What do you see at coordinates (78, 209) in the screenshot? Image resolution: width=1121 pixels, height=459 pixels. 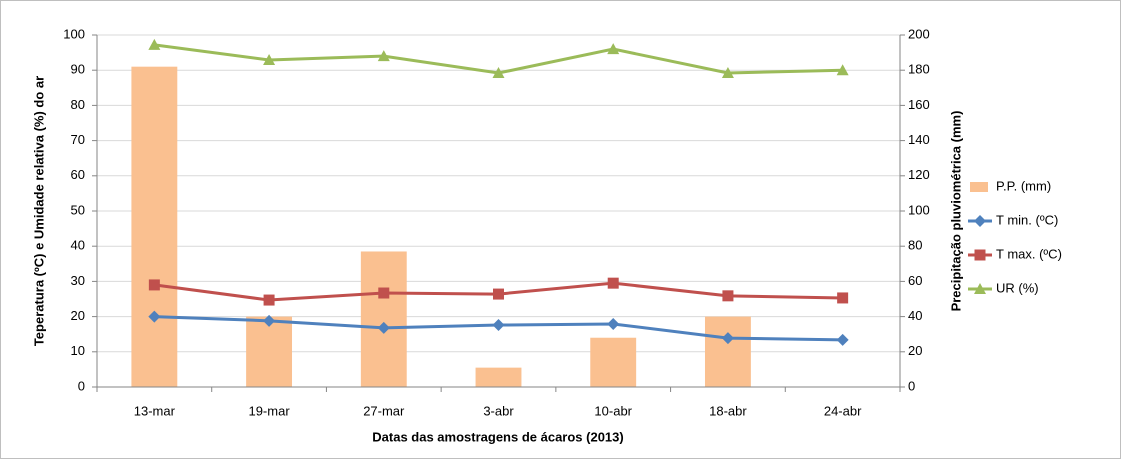 I see `y-tick-label: 50` at bounding box center [78, 209].